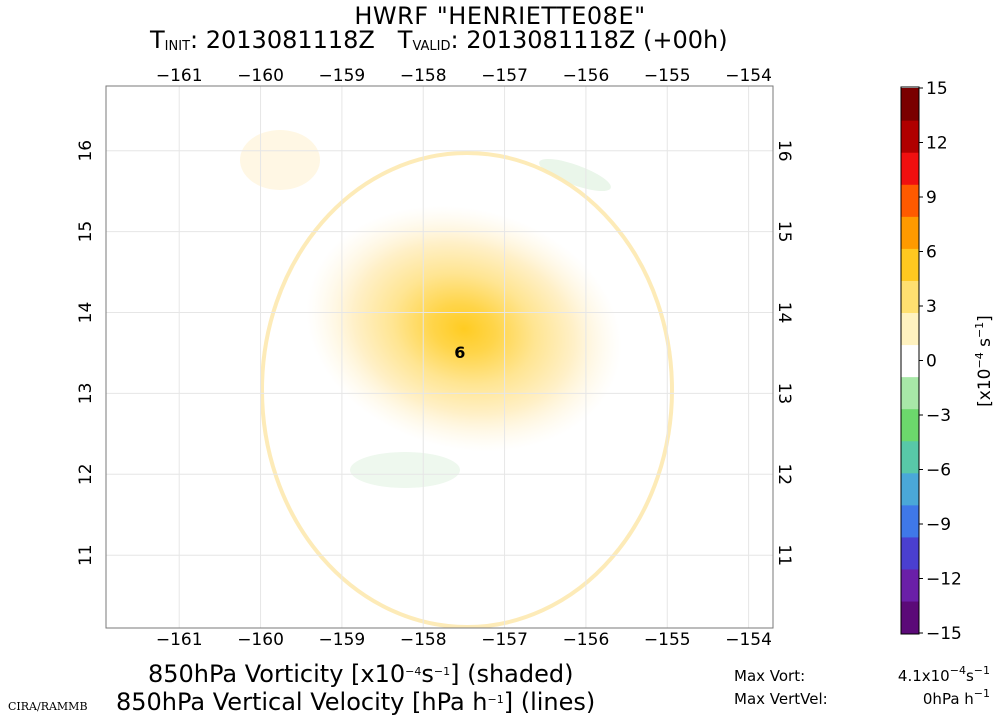 The width and height of the screenshot is (1000, 722). I want to click on lat-tick-left: 11, so click(86, 555).